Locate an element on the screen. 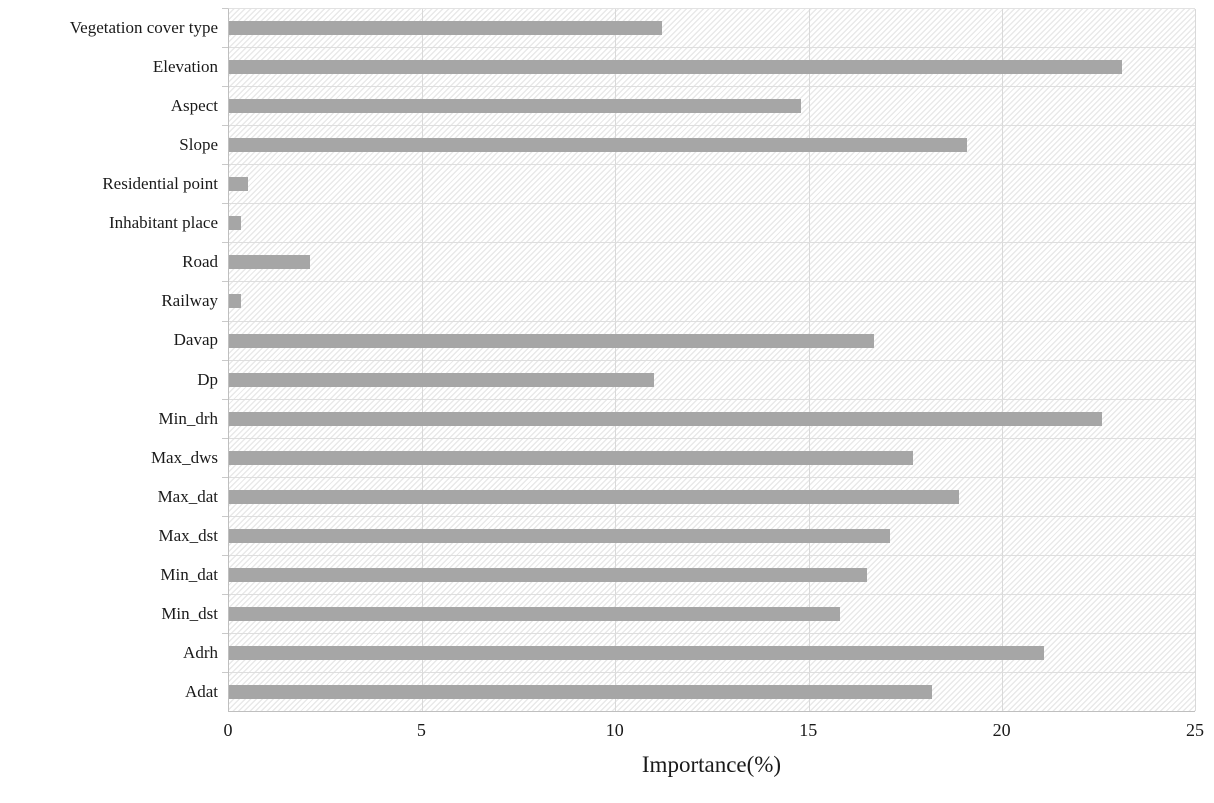 Image resolution: width=1214 pixels, height=803 pixels. category-label: Davap is located at coordinates (195, 340).